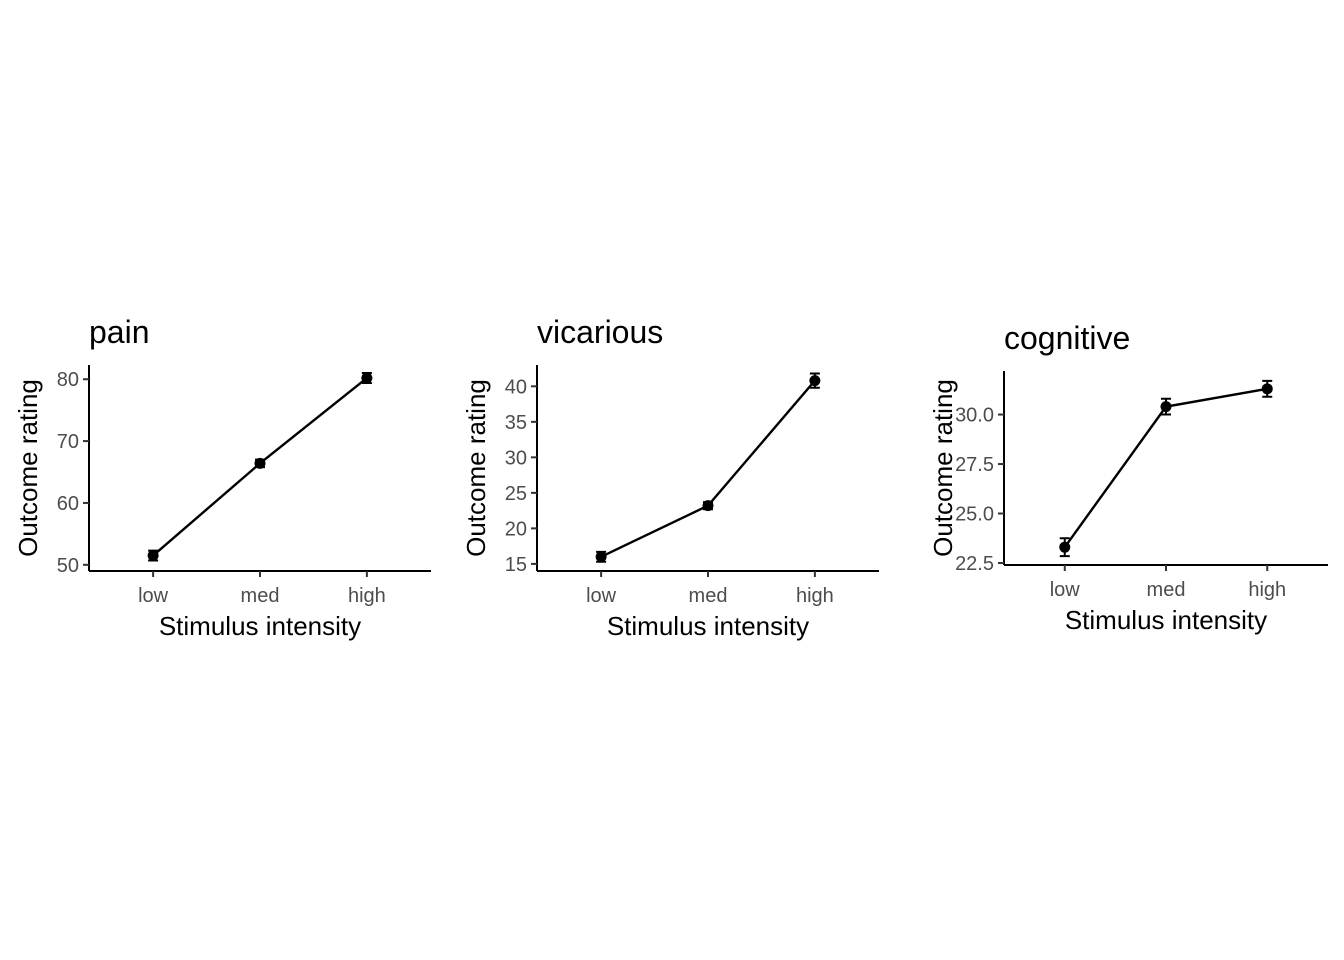  I want to click on y-tick-label: 50, so click(68, 566).